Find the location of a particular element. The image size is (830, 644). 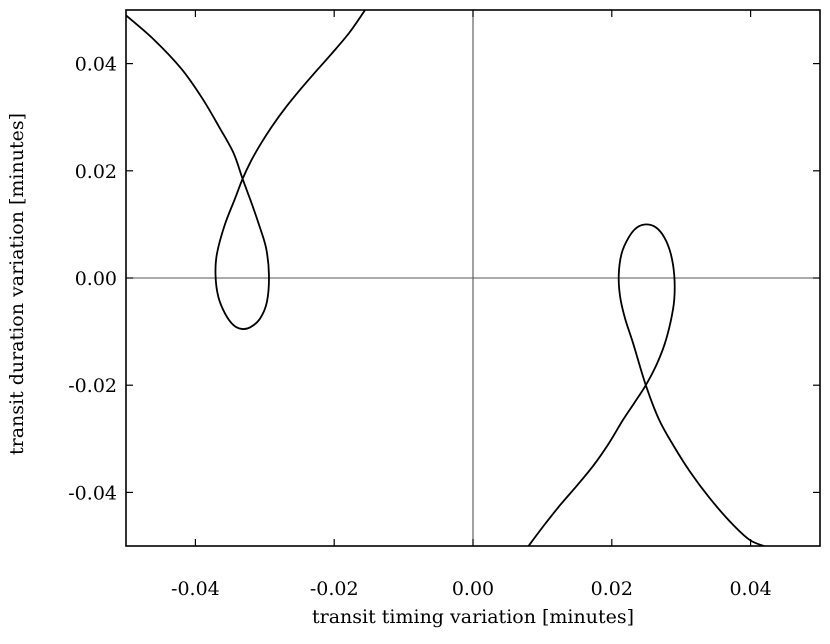

x-tick-label: 0.04 is located at coordinates (750, 589).